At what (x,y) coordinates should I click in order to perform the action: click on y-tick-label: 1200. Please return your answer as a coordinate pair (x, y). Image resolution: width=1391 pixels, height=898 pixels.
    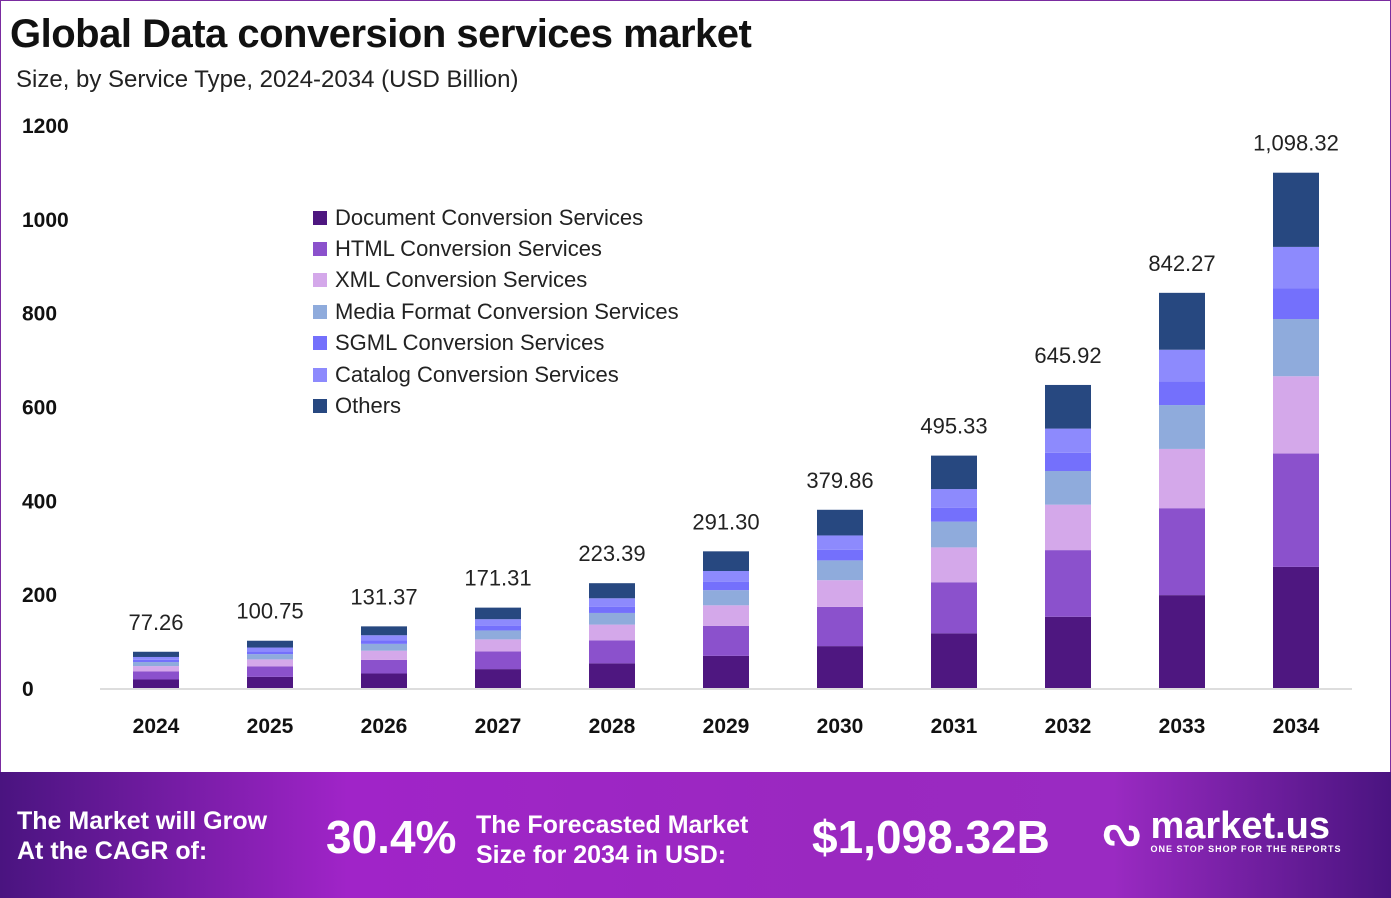
    Looking at the image, I should click on (45, 126).